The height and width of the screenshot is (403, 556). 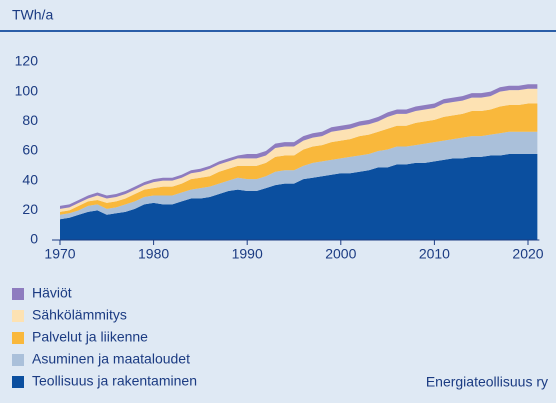 What do you see at coordinates (114, 381) in the screenshot?
I see `legend-label: Teollisuus ja rakentaminen` at bounding box center [114, 381].